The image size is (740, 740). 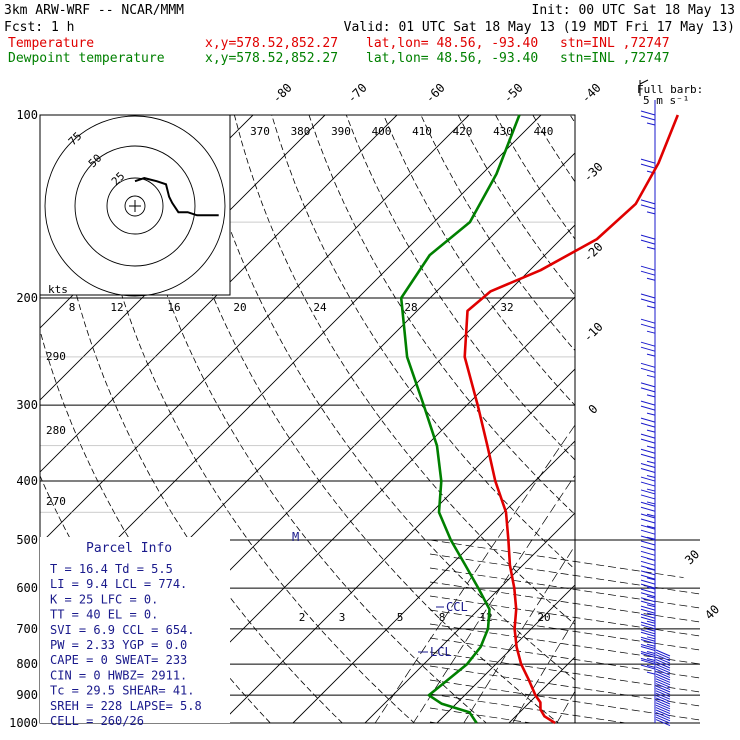 I want to click on isotherm, so click(x=505, y=653).